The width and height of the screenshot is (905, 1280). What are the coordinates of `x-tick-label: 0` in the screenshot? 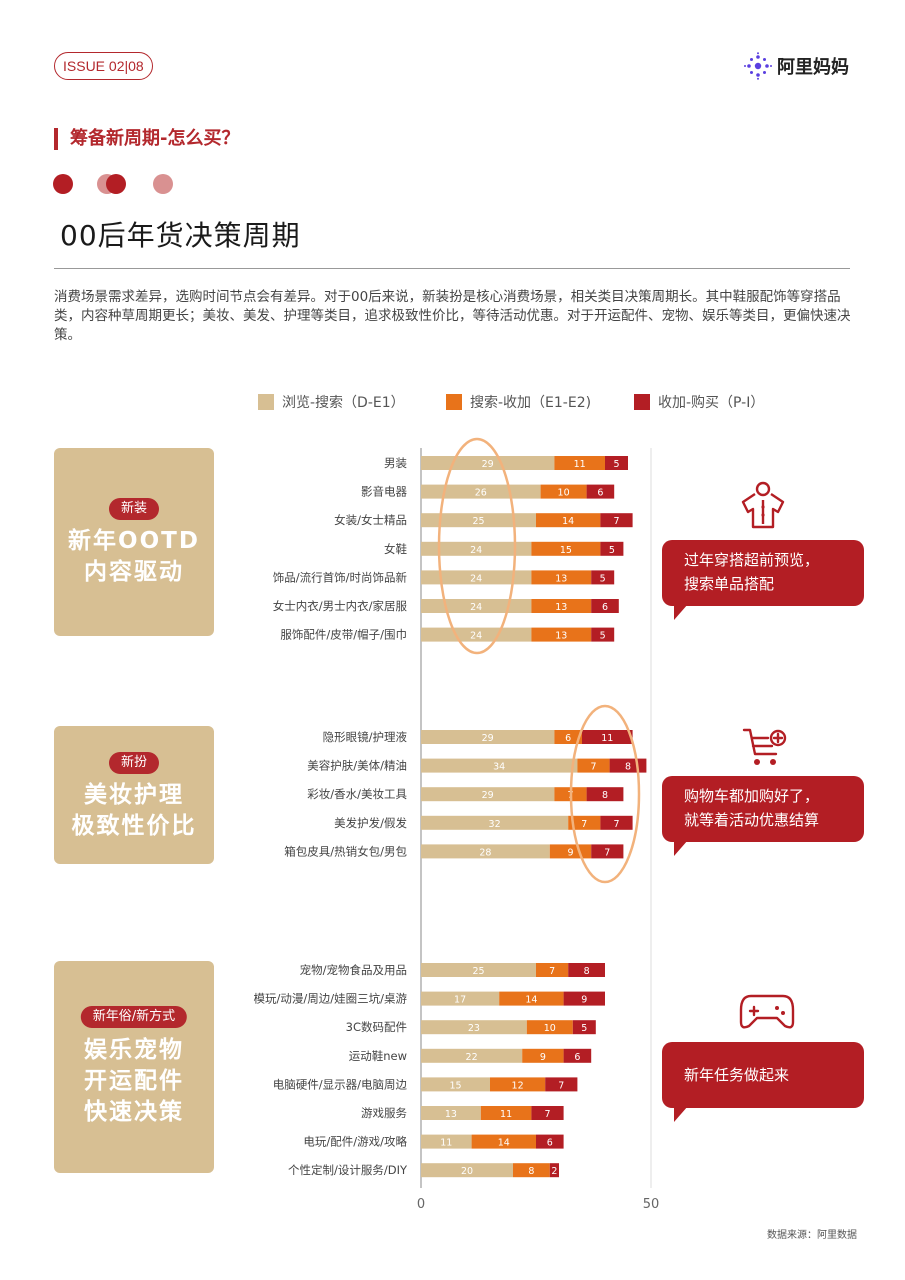 It's located at (421, 1204).